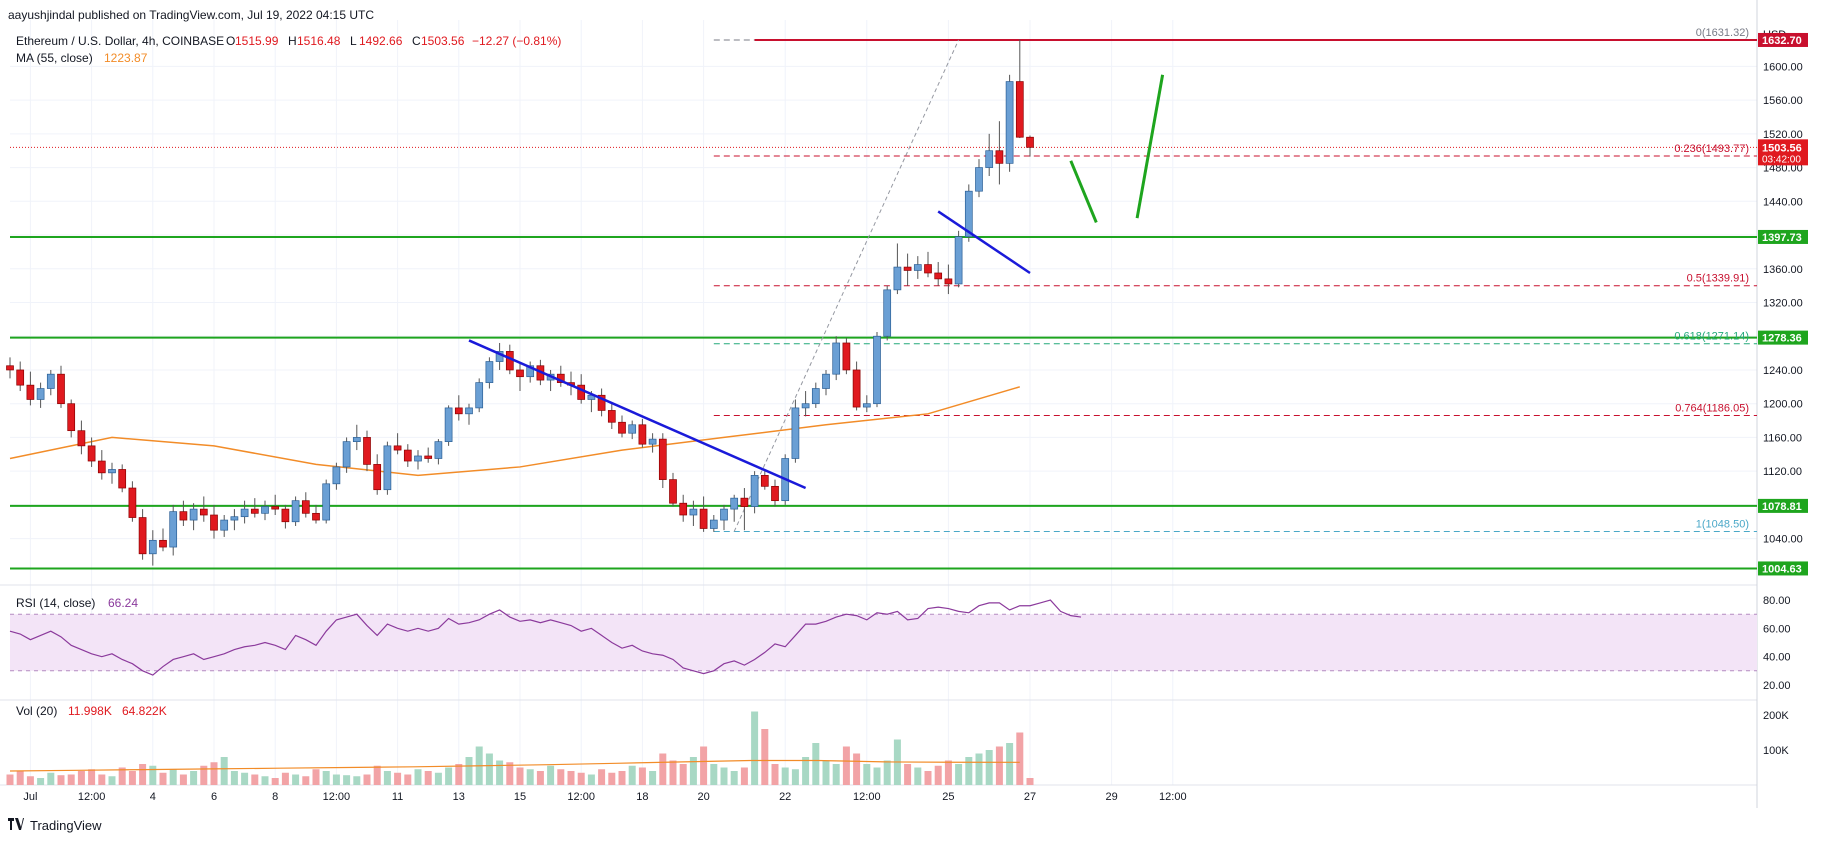 The height and width of the screenshot is (845, 1834). I want to click on price-tick-label: 1440.00, so click(1783, 202).